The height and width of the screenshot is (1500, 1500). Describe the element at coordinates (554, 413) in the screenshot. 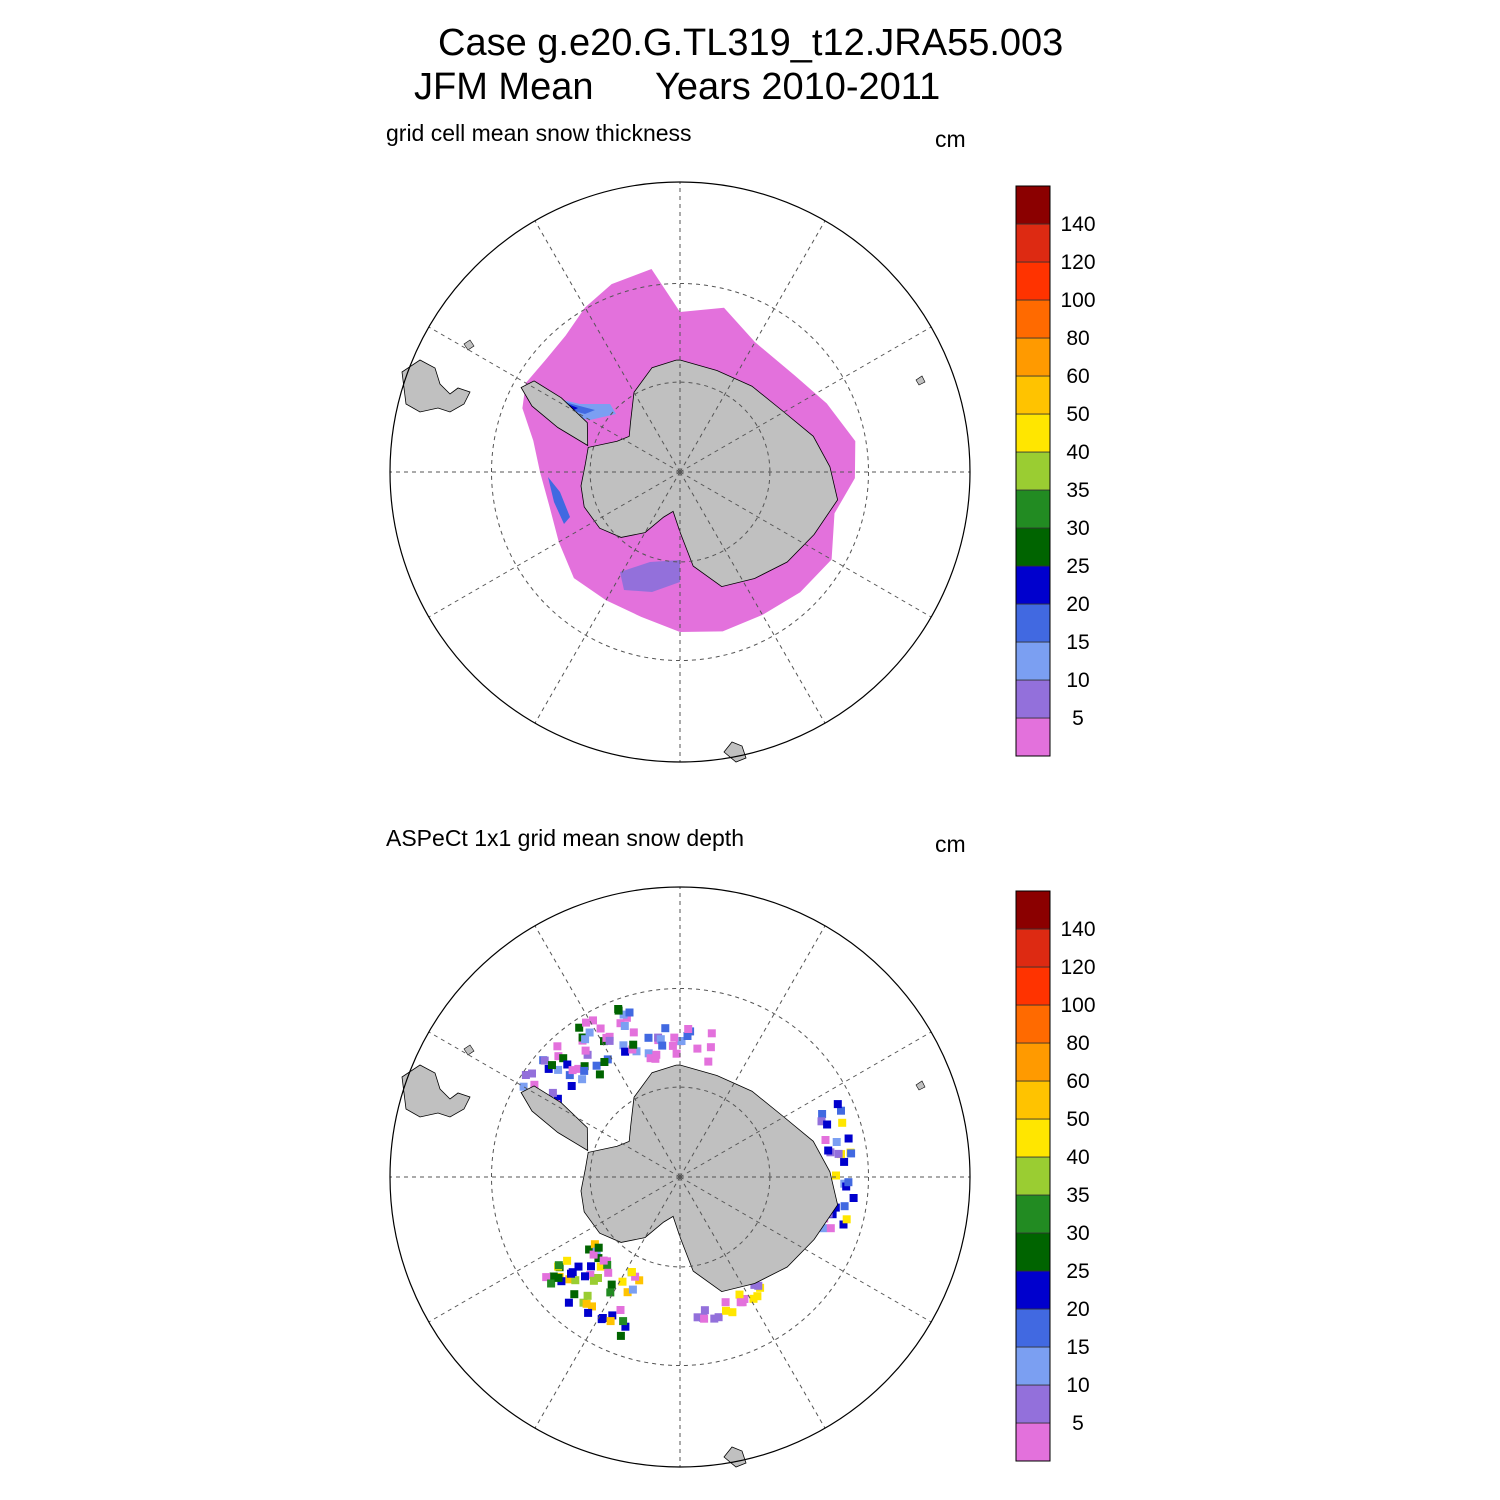

I see `panel-1-antarctic-peninsula` at that location.